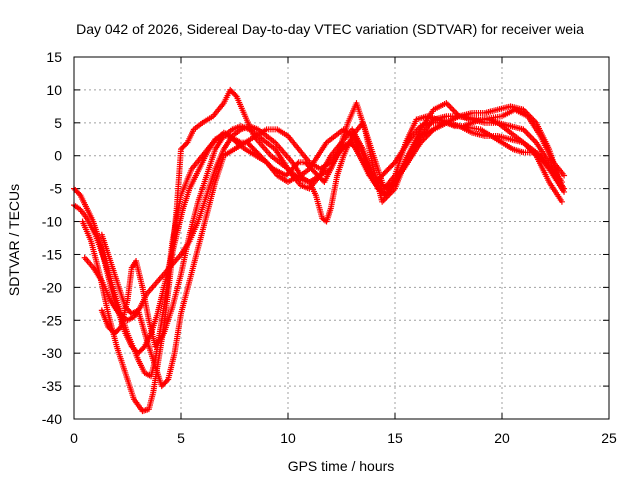 This screenshot has width=640, height=480. What do you see at coordinates (119, 328) in the screenshot?
I see `series-4-marker` at bounding box center [119, 328].